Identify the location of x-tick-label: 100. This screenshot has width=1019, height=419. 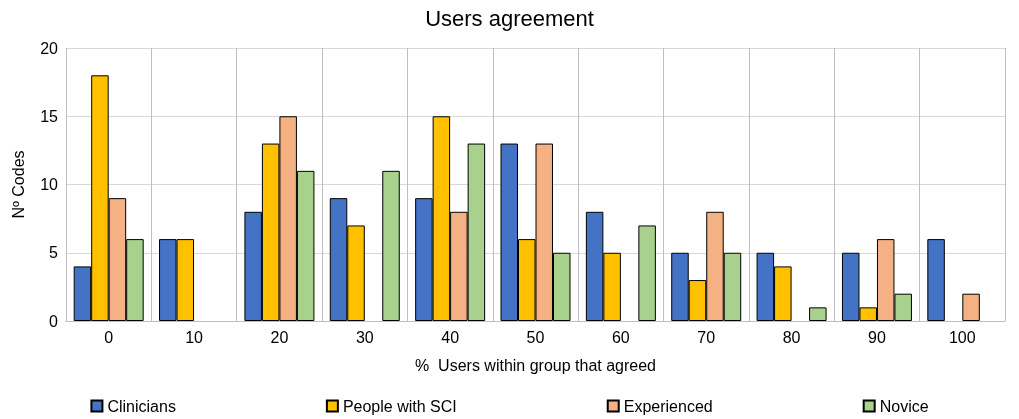
(962, 337).